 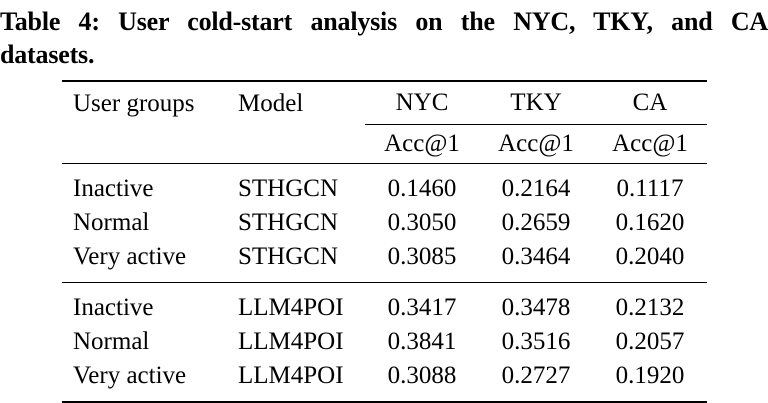 What do you see at coordinates (536, 375) in the screenshot?
I see `cell-tky-acc1: 0.2727` at bounding box center [536, 375].